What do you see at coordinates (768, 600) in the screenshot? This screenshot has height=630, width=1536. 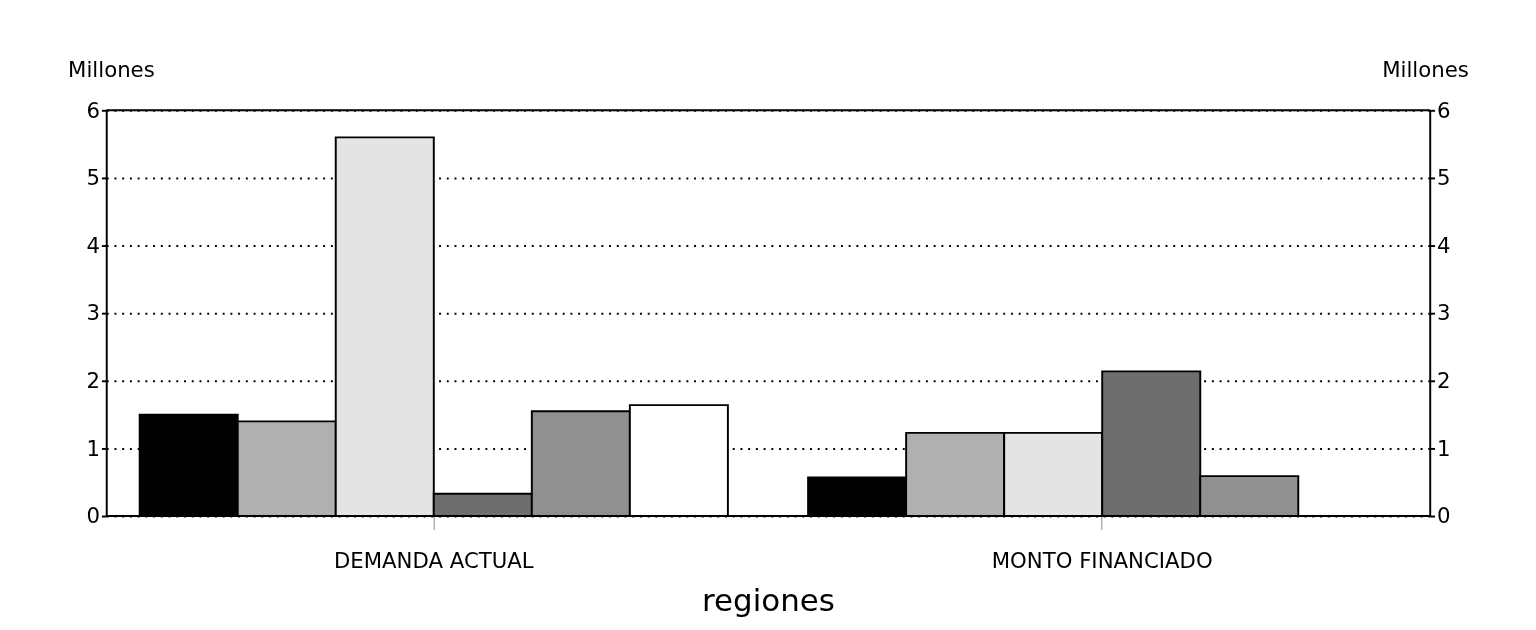 I see `x-axis-title: regiones` at bounding box center [768, 600].